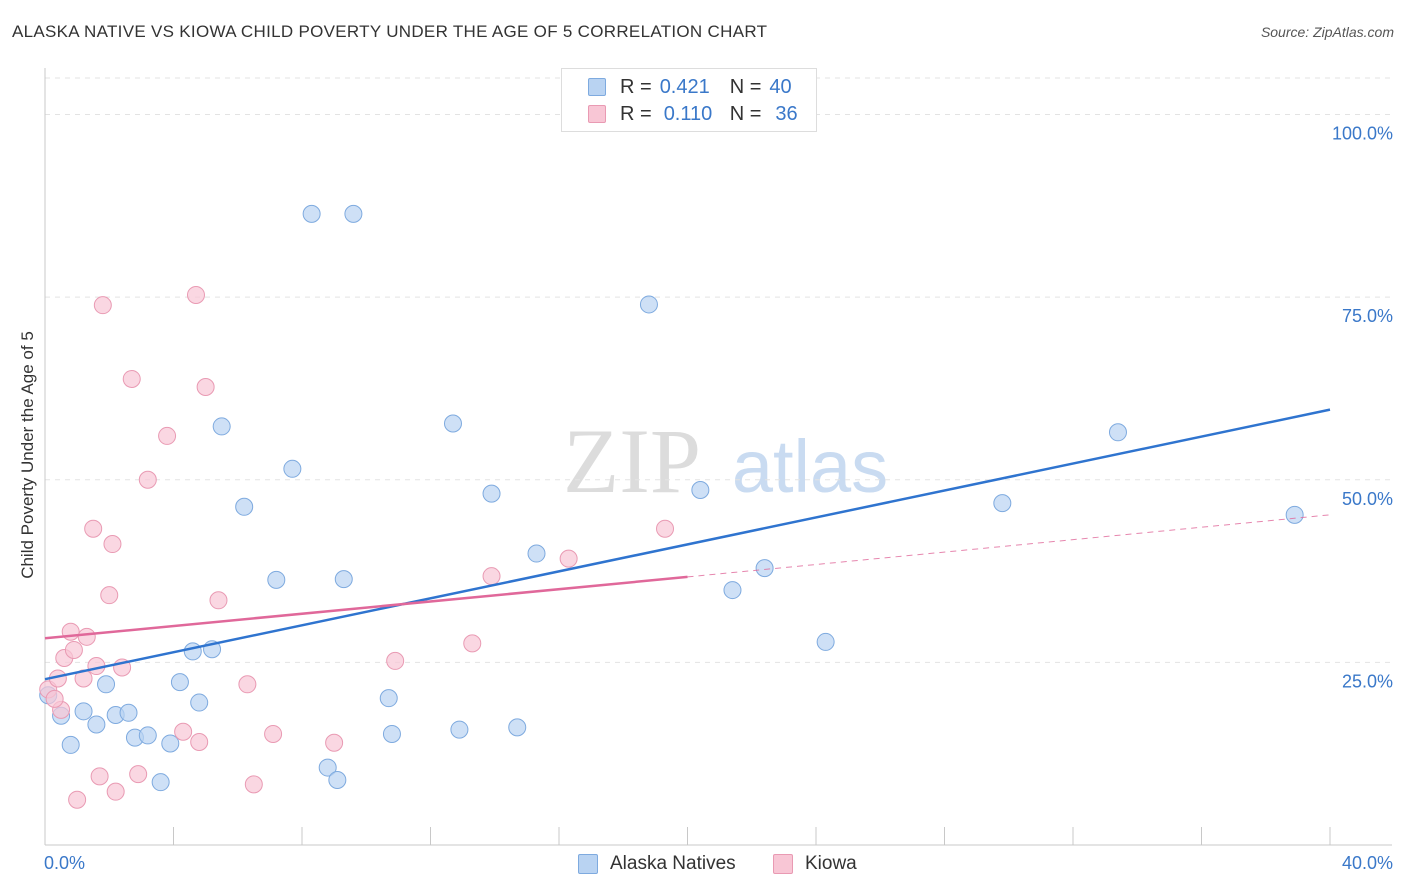 The image size is (1406, 892). What do you see at coordinates (786, 113) in the screenshot?
I see `n-value: 36` at bounding box center [786, 113].